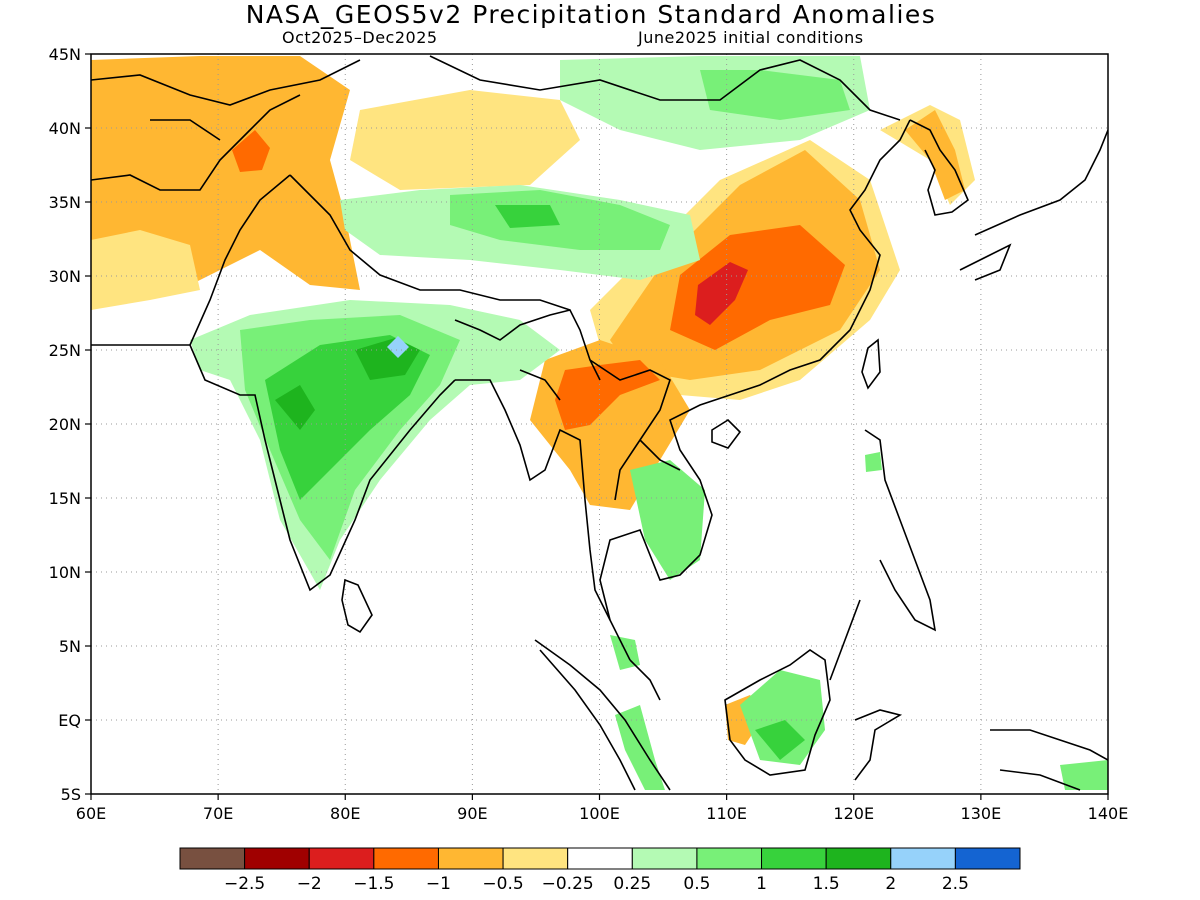 Image resolution: width=1200 pixels, height=900 pixels. I want to click on lon-tick-label: 120E, so click(853, 813).